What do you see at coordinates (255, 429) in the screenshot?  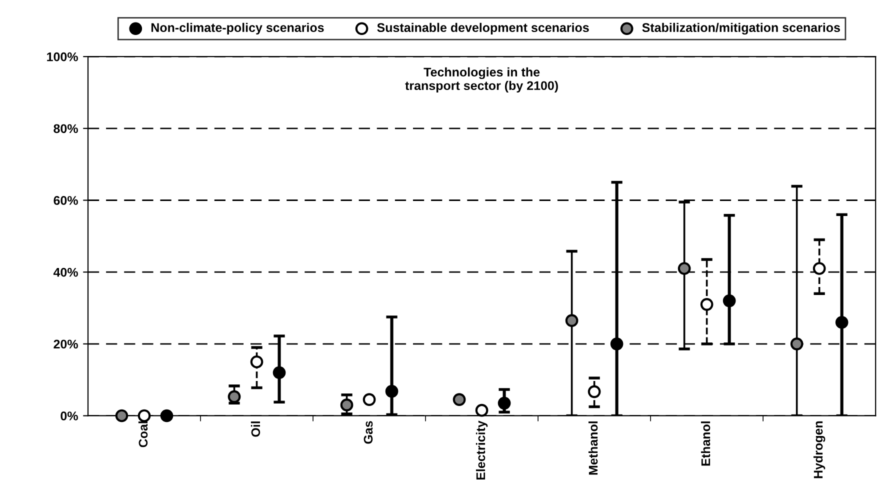 I see `x-tick-label: Oil` at bounding box center [255, 429].